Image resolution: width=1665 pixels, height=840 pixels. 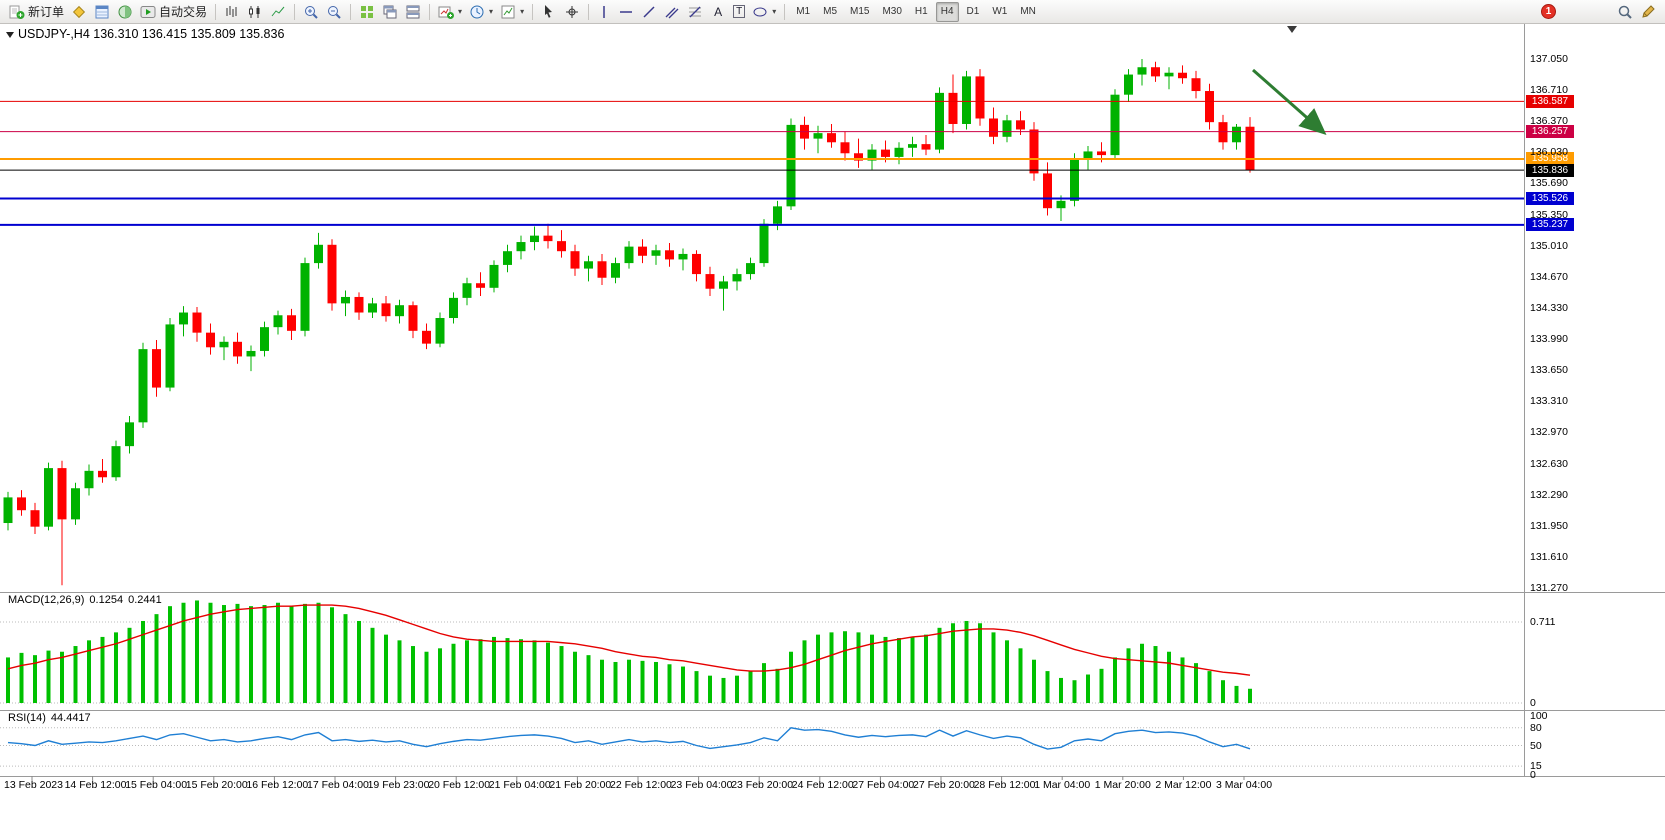 I want to click on profiles-button: ▾, so click(x=481, y=12).